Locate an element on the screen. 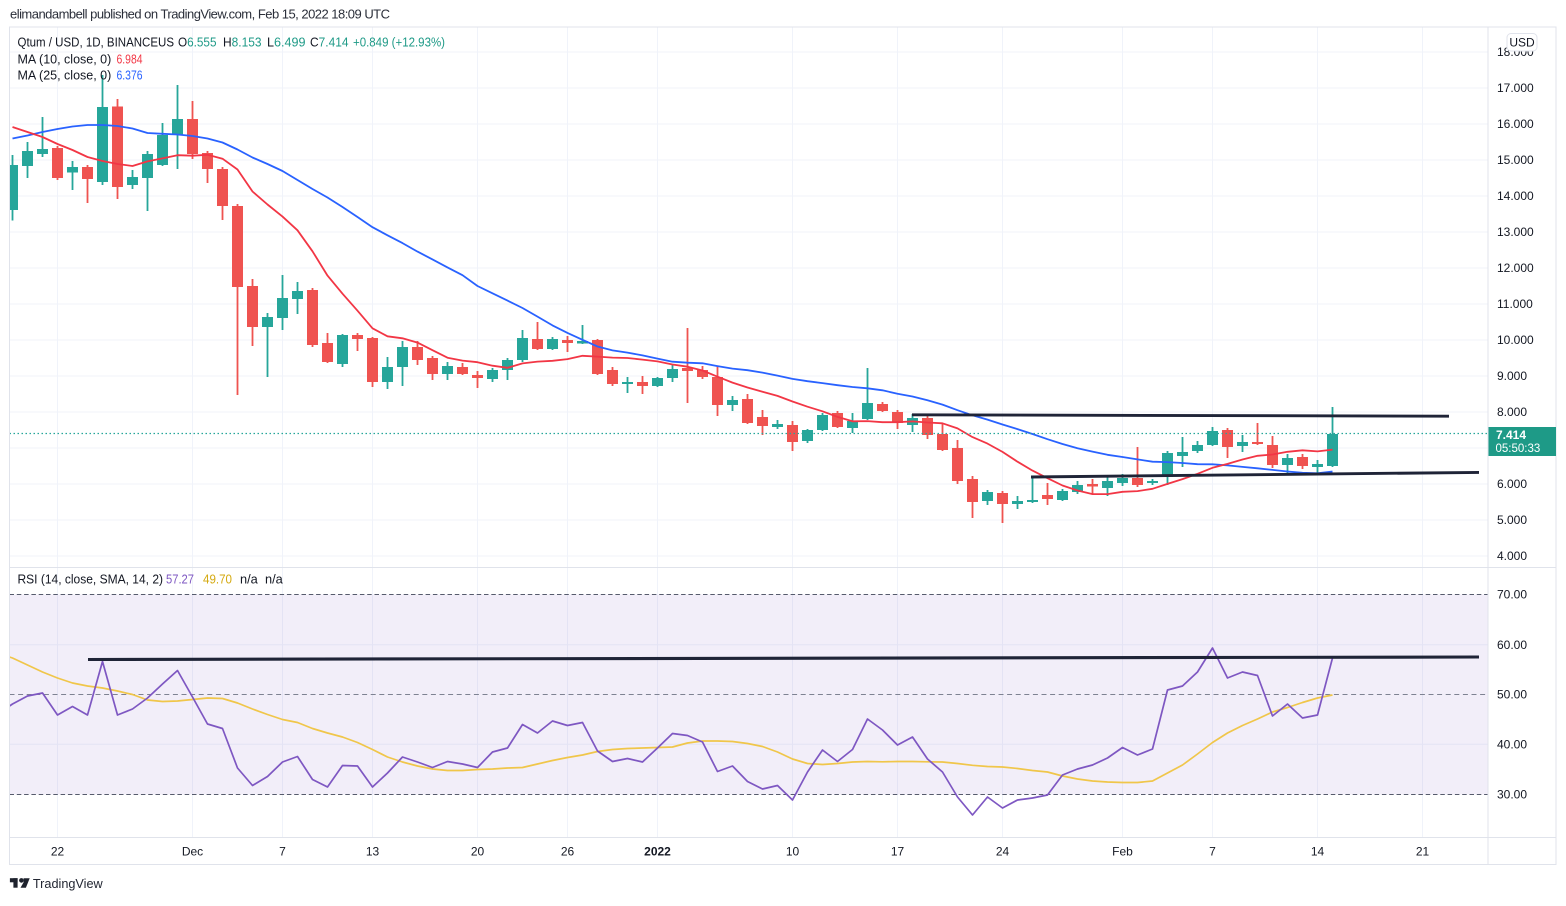 This screenshot has width=1566, height=906. svg-text: 10.000 is located at coordinates (1515, 340).